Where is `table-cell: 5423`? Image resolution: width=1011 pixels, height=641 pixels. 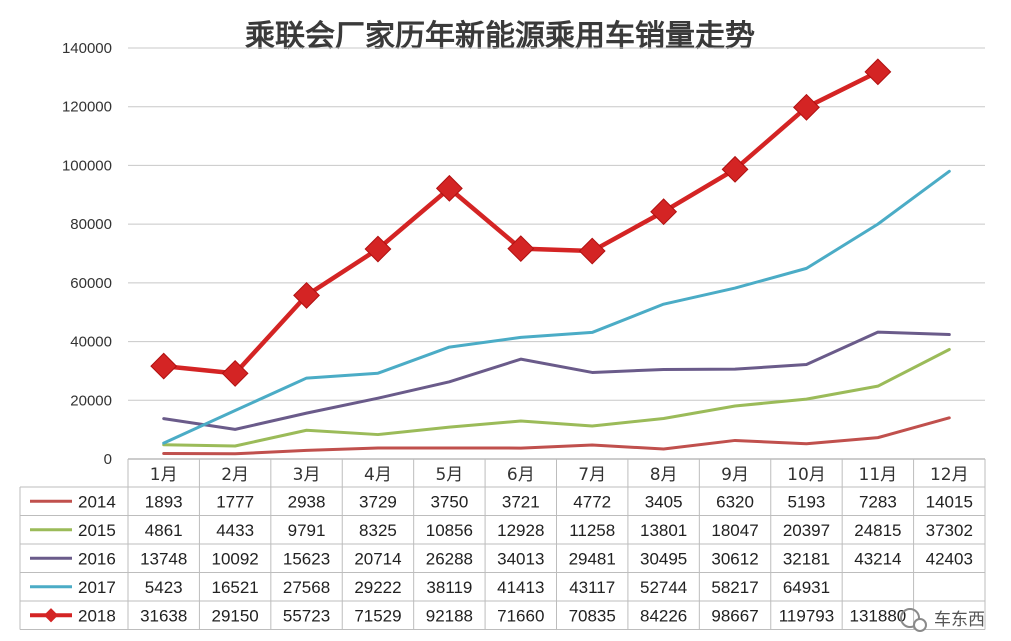
table-cell: 5423 is located at coordinates (164, 587).